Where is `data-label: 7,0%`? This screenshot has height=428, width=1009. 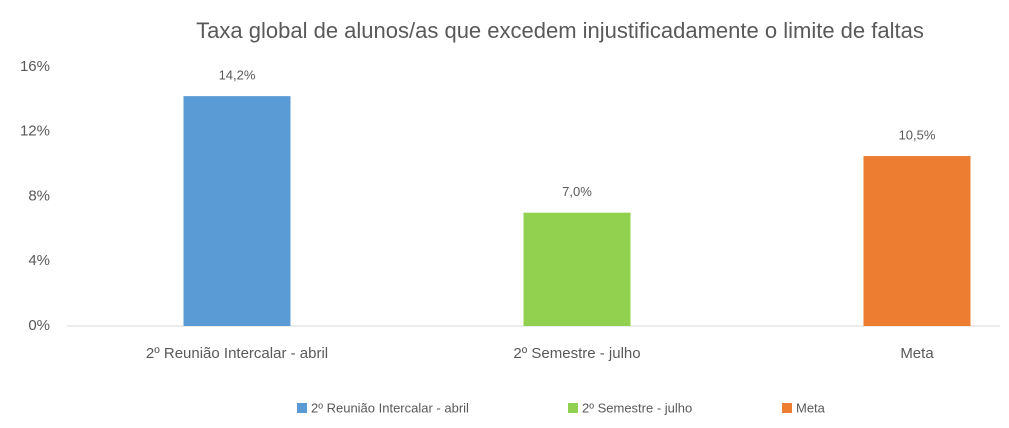
data-label: 7,0% is located at coordinates (577, 191).